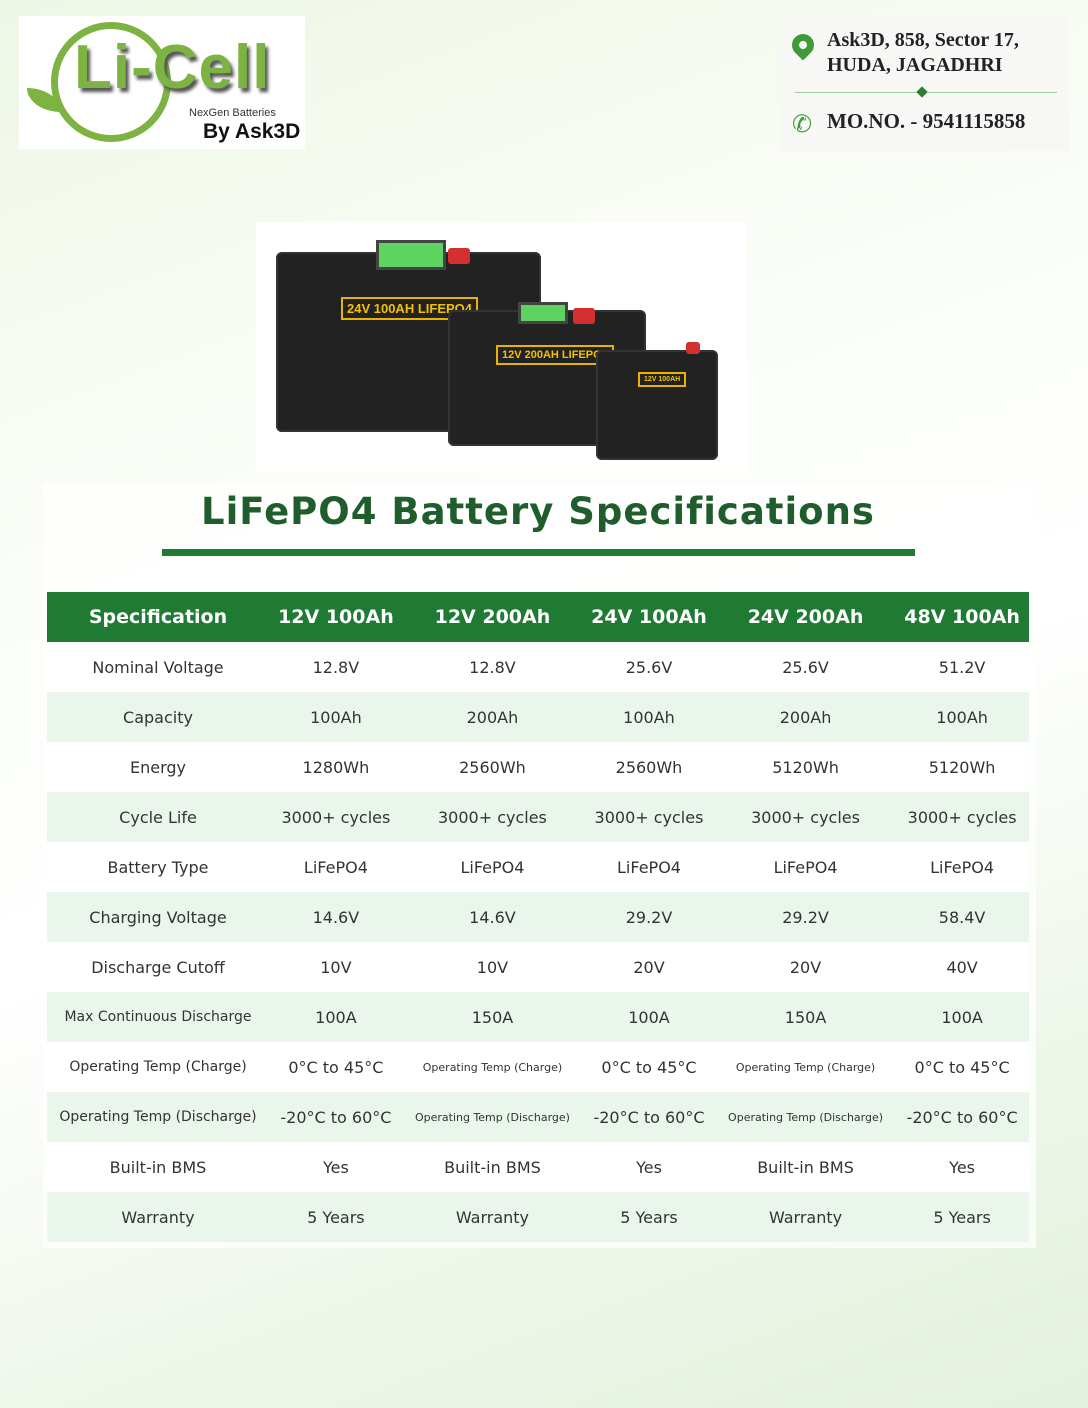  What do you see at coordinates (158, 717) in the screenshot?
I see `spec-name: Capacity` at bounding box center [158, 717].